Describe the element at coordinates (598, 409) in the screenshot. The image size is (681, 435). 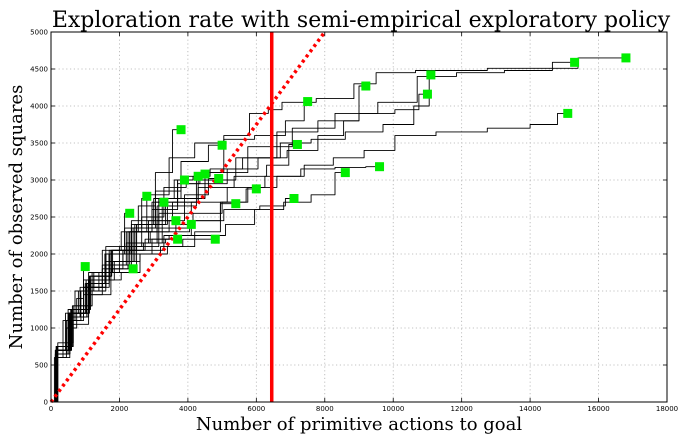
I see `x-tick-label: 16000` at that location.